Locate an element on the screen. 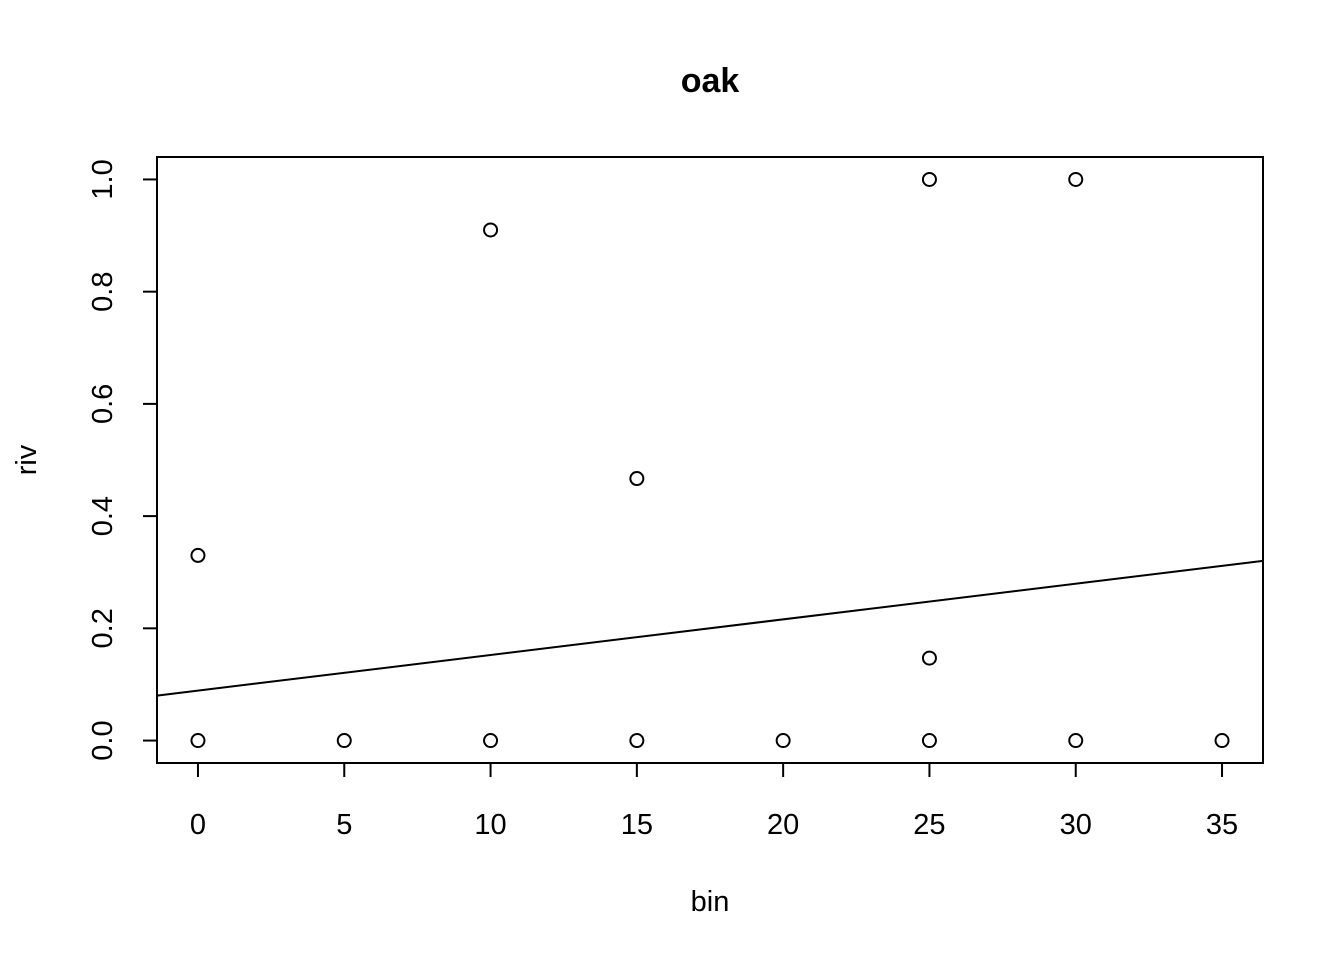 This screenshot has height=960, width=1344. x-tick-label: 20 is located at coordinates (783, 825).